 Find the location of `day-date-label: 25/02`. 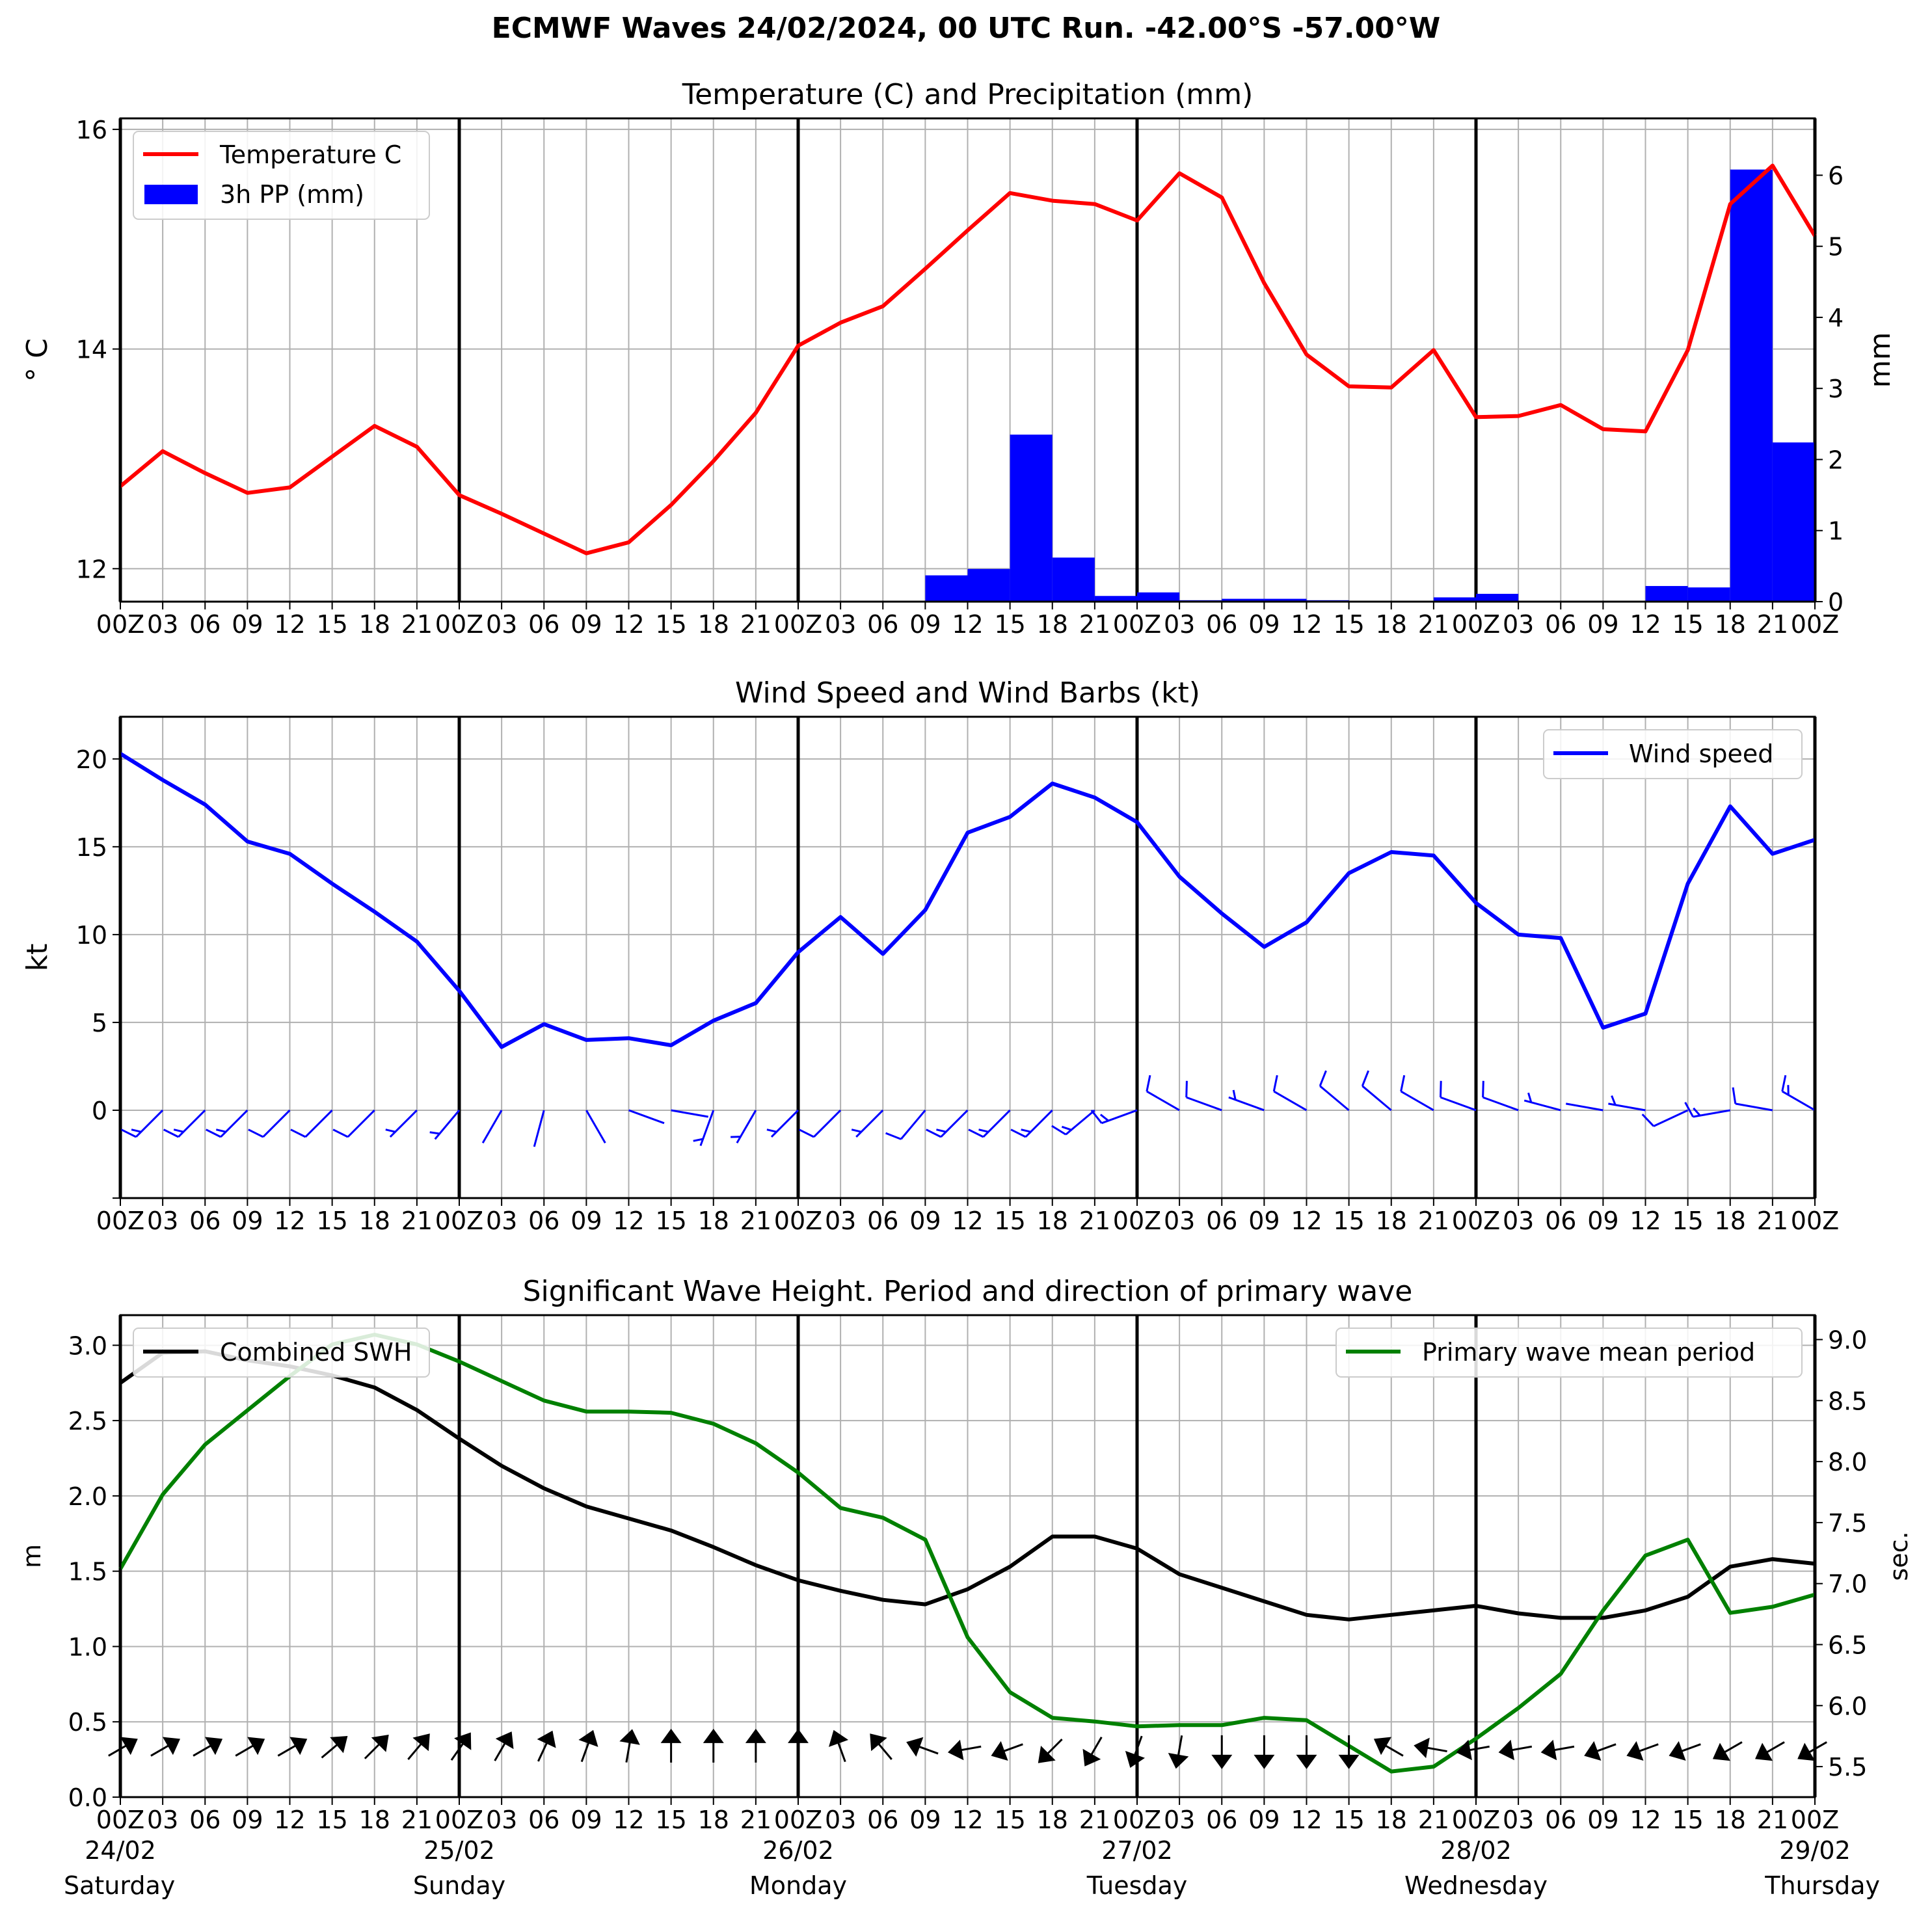

day-date-label: 25/02 is located at coordinates (459, 1850).